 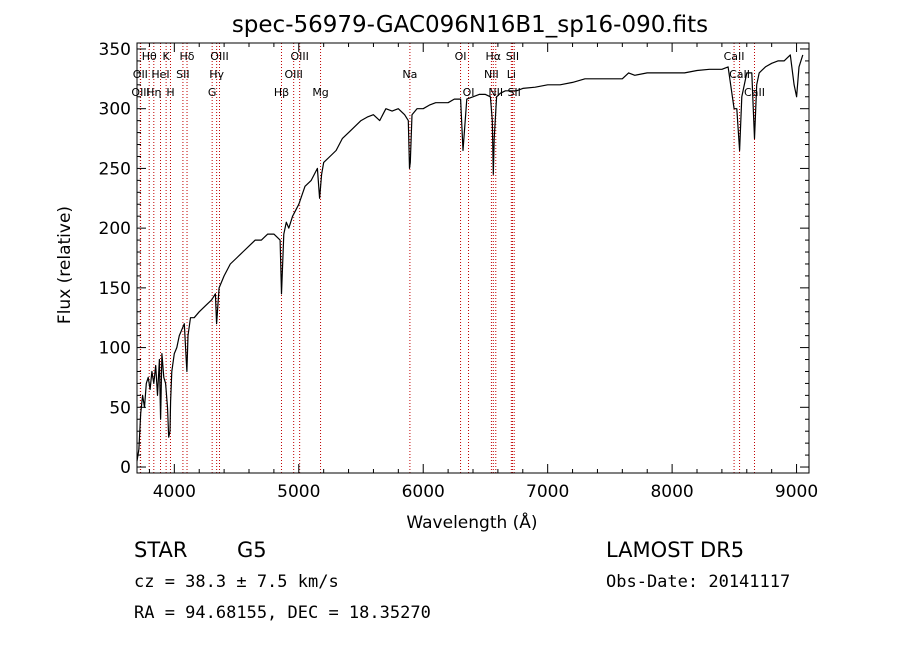 What do you see at coordinates (115, 110) in the screenshot?
I see `y-tick-label: 300` at bounding box center [115, 110].